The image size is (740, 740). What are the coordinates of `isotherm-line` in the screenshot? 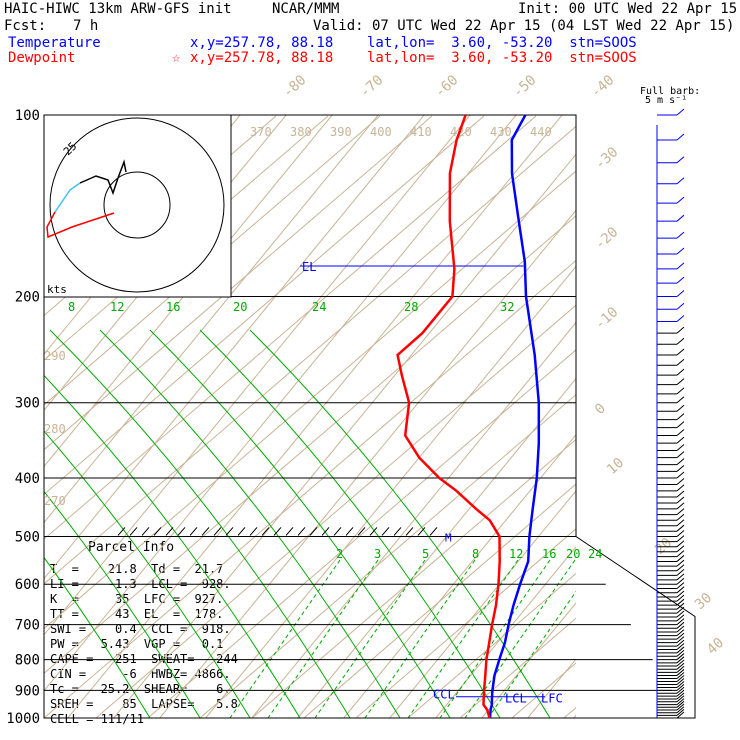 It's located at (528, 660).